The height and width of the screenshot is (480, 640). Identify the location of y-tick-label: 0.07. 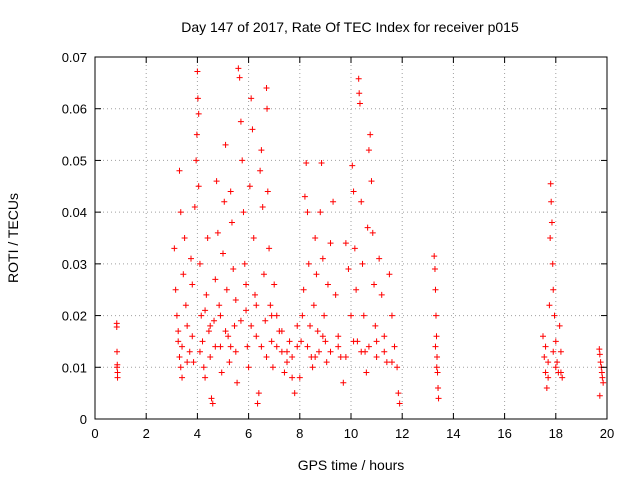
(74, 57).